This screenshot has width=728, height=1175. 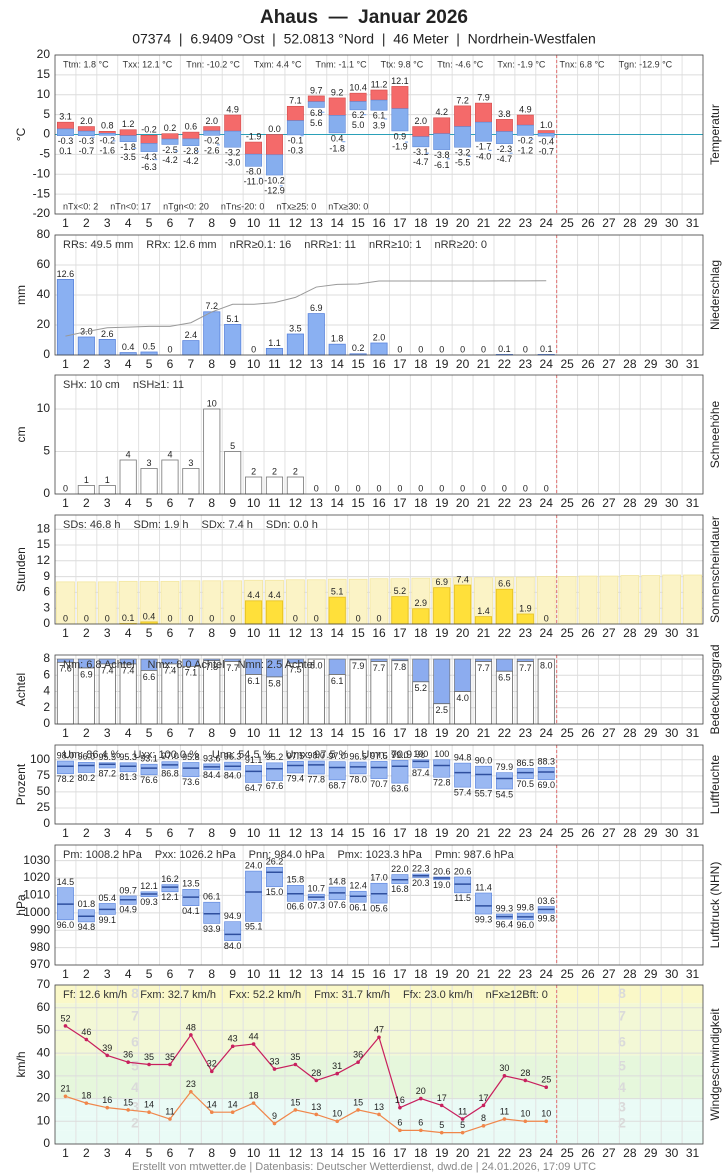 What do you see at coordinates (196, 855) in the screenshot?
I see `stat-text: Pxx: 1026.2 hPa` at bounding box center [196, 855].